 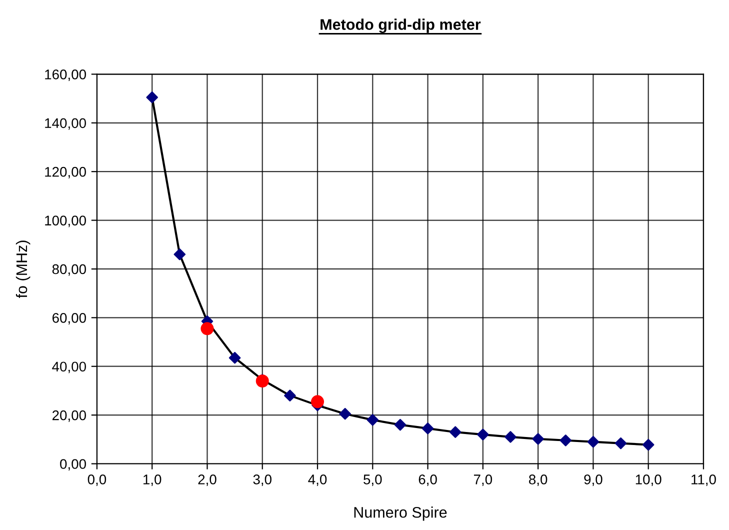 I want to click on y-tick-label: 0,00, so click(x=73, y=465).